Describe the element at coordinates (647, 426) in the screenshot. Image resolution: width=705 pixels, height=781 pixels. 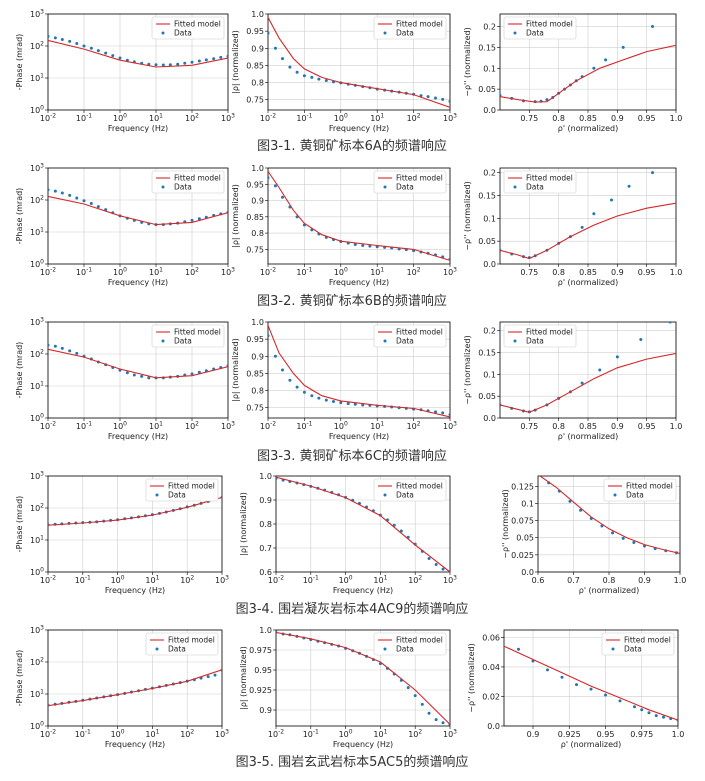
I see `x-tick-label: 0.95` at that location.